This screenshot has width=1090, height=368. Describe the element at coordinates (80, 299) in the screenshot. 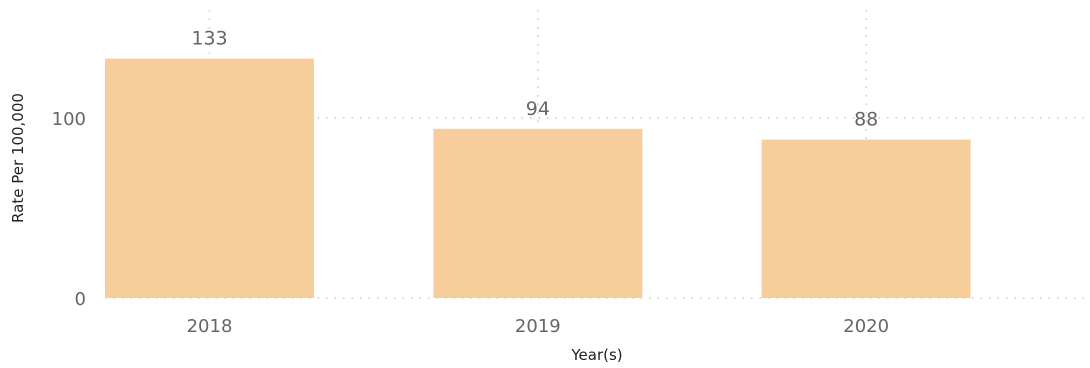

I see `y-tick-label: 0` at that location.